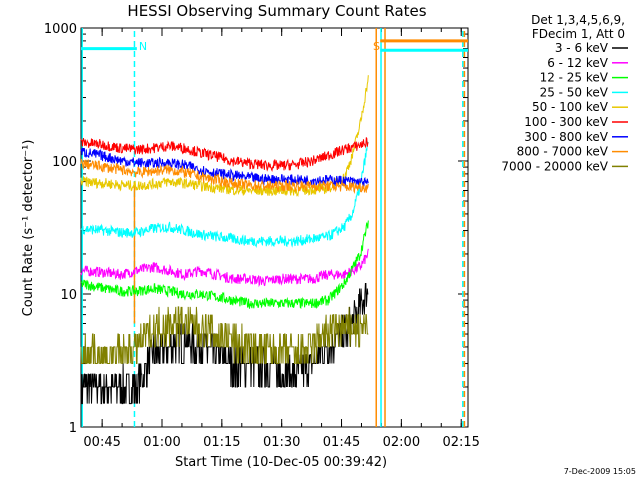 Image resolution: width=640 pixels, height=480 pixels. What do you see at coordinates (600, 471) in the screenshot?
I see `timestamp: 7-Dec-2009 15:05` at bounding box center [600, 471].